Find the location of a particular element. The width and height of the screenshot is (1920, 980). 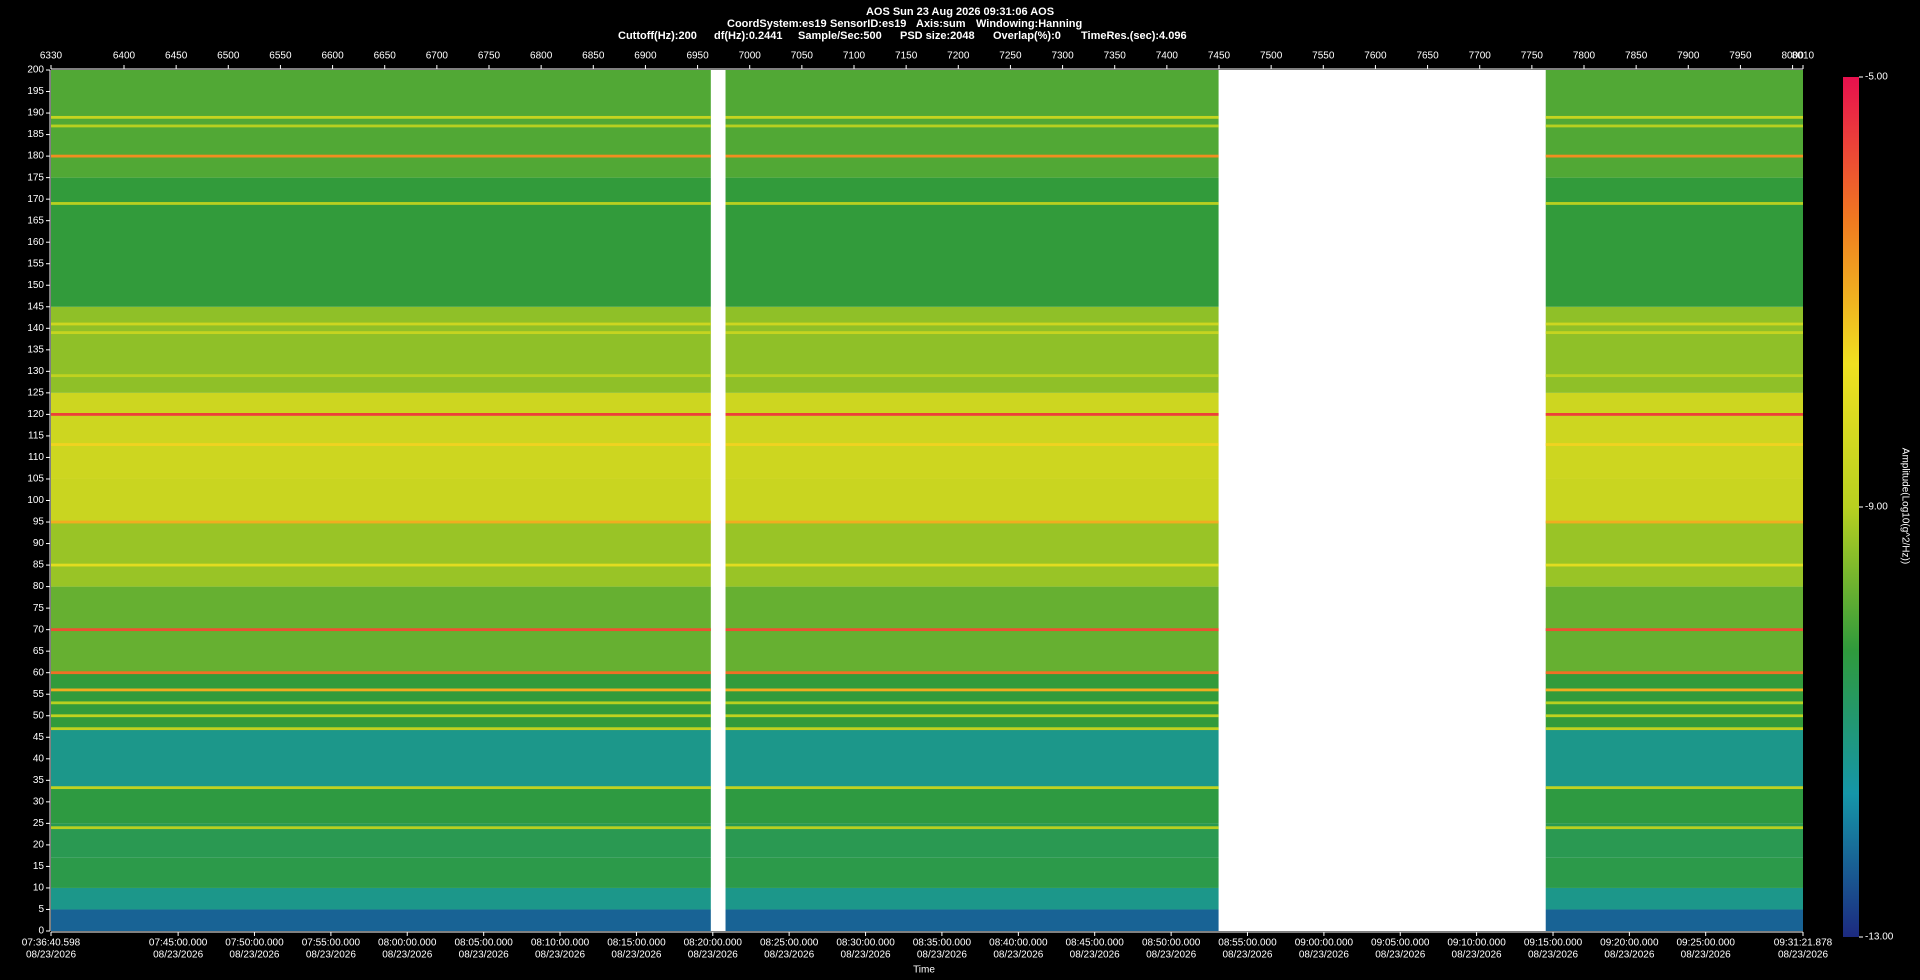

y-tick-label: 125 is located at coordinates (35, 393).